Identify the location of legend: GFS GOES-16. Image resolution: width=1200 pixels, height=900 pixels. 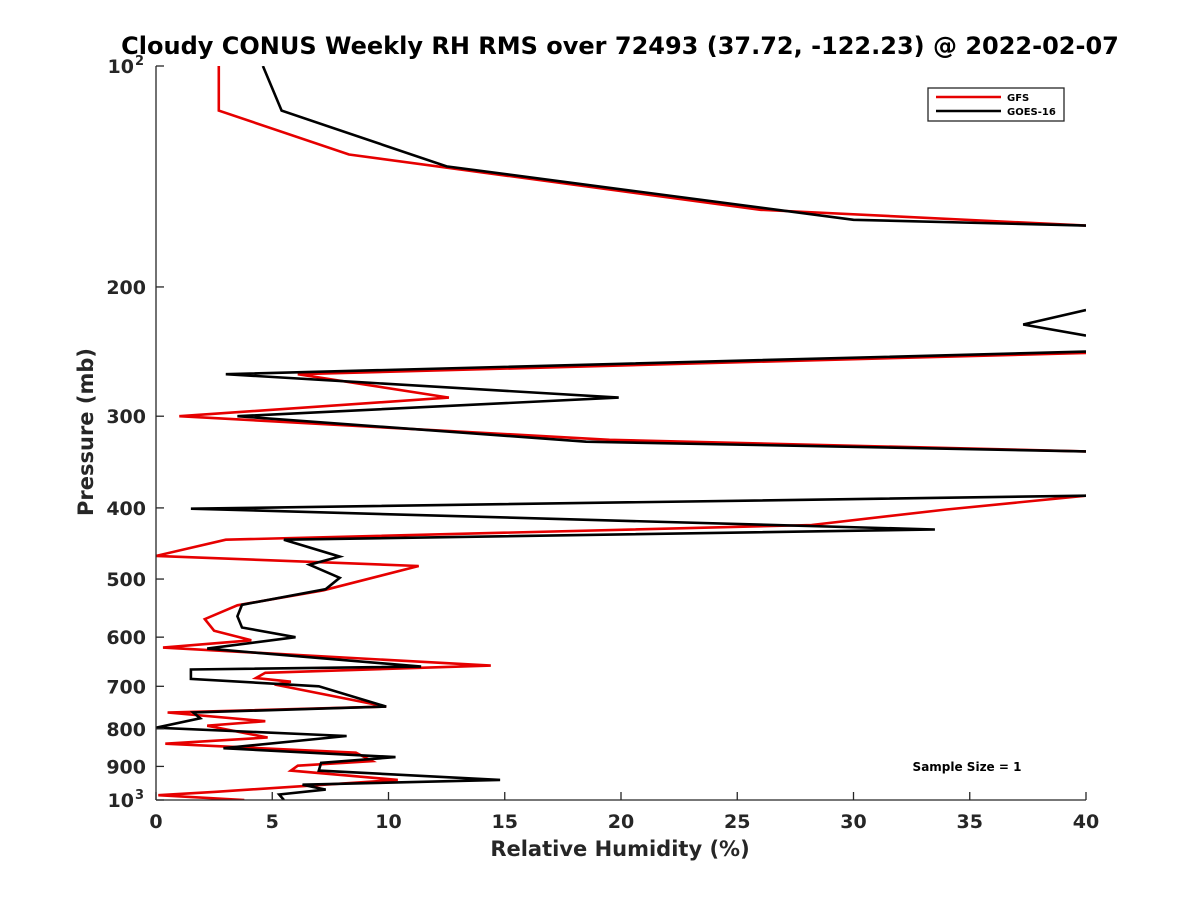
(996, 104).